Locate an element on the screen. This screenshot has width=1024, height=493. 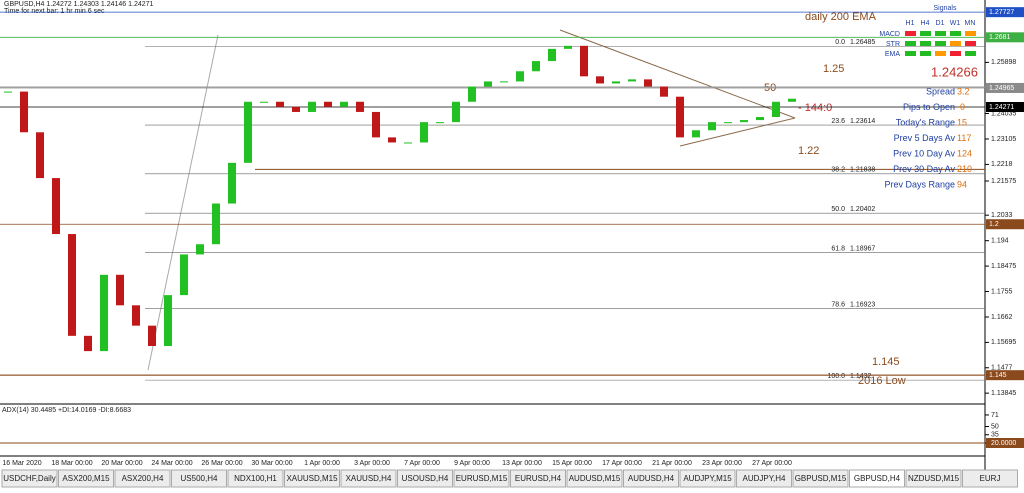
adx-tick-label: 35 is located at coordinates (995, 435).